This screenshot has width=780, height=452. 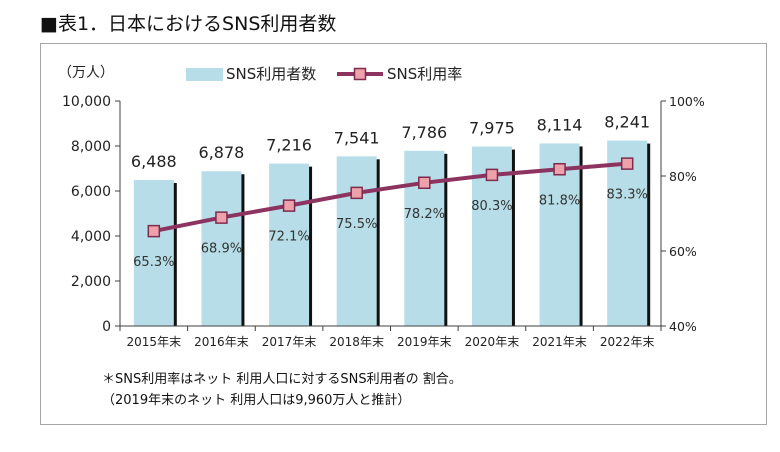 What do you see at coordinates (256, 400) in the screenshot?
I see `footnote-2: （2019年末のネット 利用人口は9,960万人と推計）` at bounding box center [256, 400].